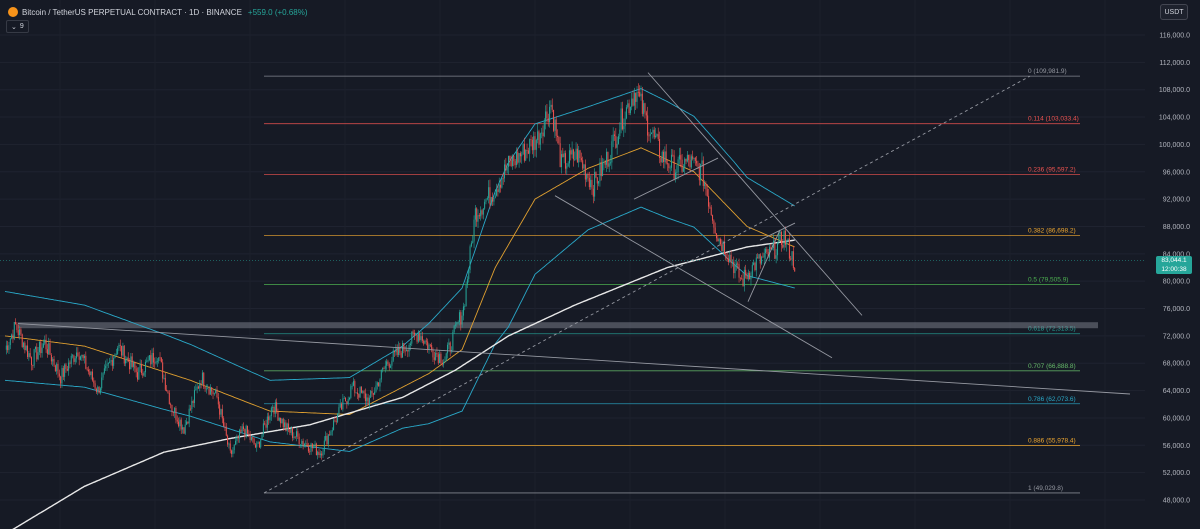 The image size is (1200, 529). Describe the element at coordinates (17, 26) in the screenshot. I see `indicators-toggle: ⌄ 9` at that location.